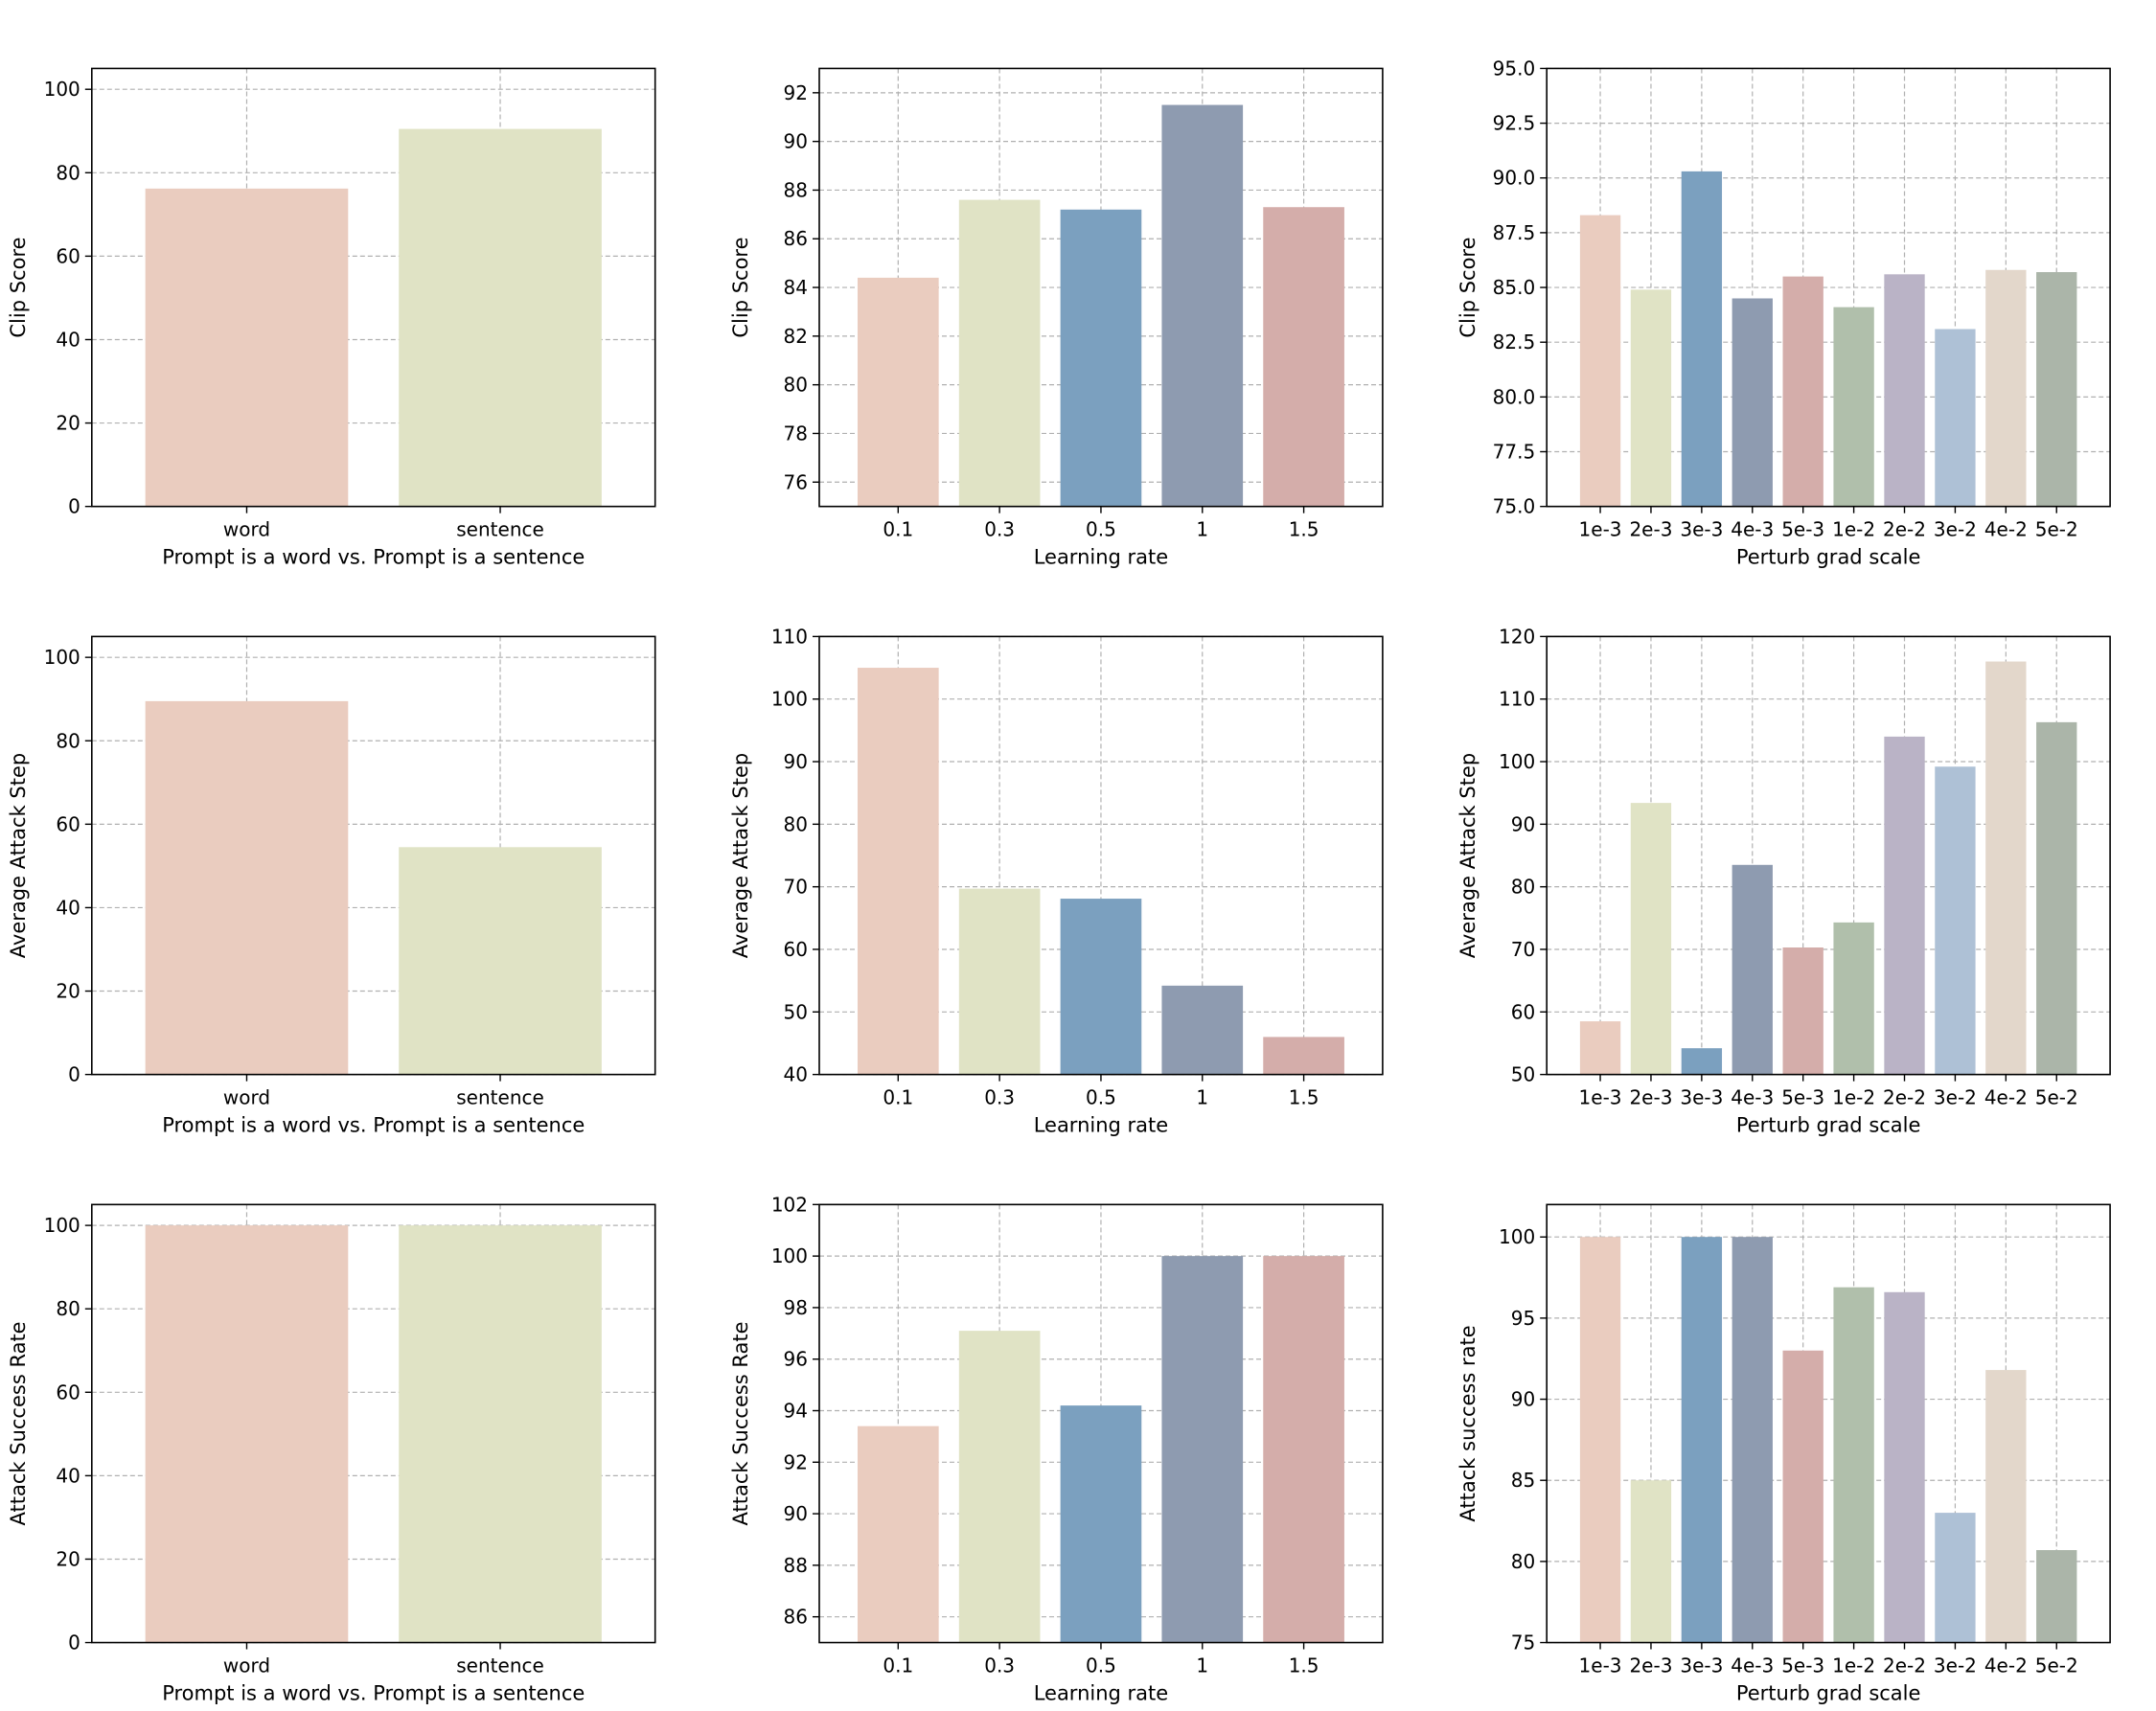 The image size is (2156, 1711). I want to click on chart-6-ytick-label-1: 60, so click(1523, 1011).